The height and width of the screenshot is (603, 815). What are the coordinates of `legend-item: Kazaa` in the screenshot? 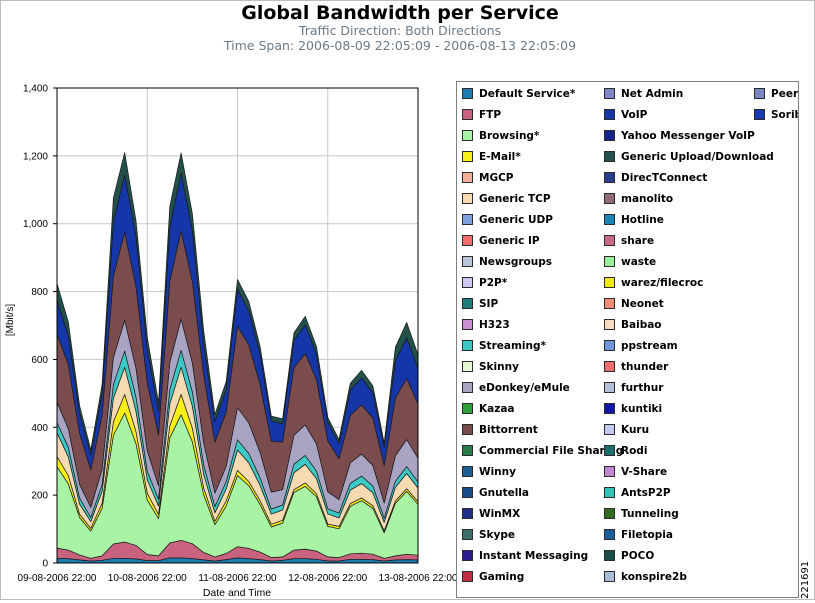 It's located at (488, 409).